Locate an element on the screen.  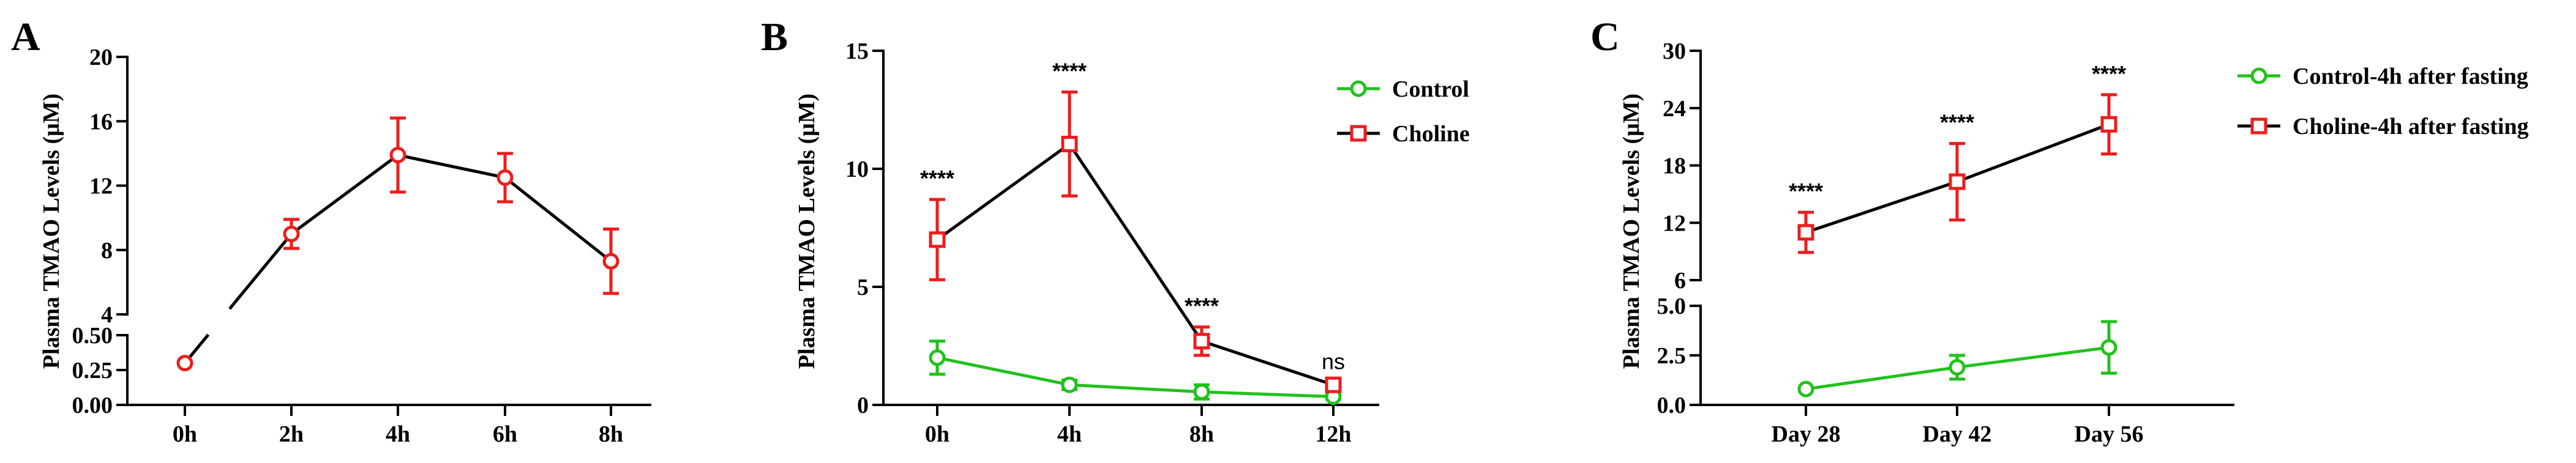
y-tick-label: 5.0 is located at coordinates (1672, 306).